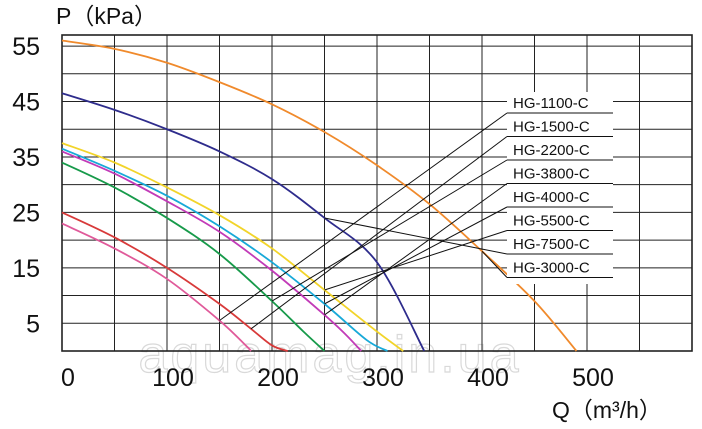 The image size is (702, 429). Describe the element at coordinates (33, 324) in the screenshot. I see `y-tick-label: 5` at that location.